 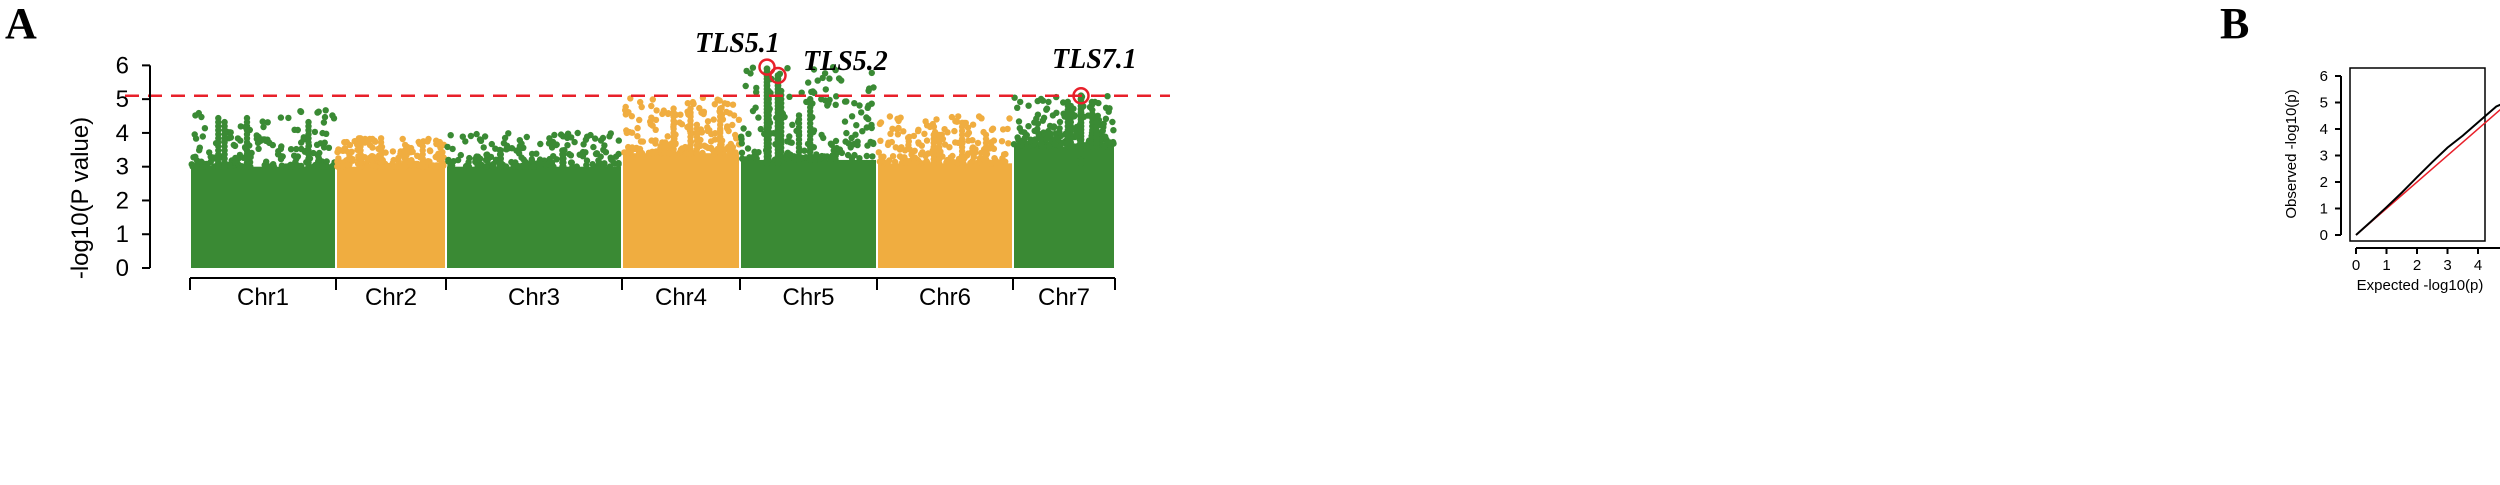 What do you see at coordinates (2324, 103) in the screenshot?
I see `qq-y-tick-label: 5` at bounding box center [2324, 103].